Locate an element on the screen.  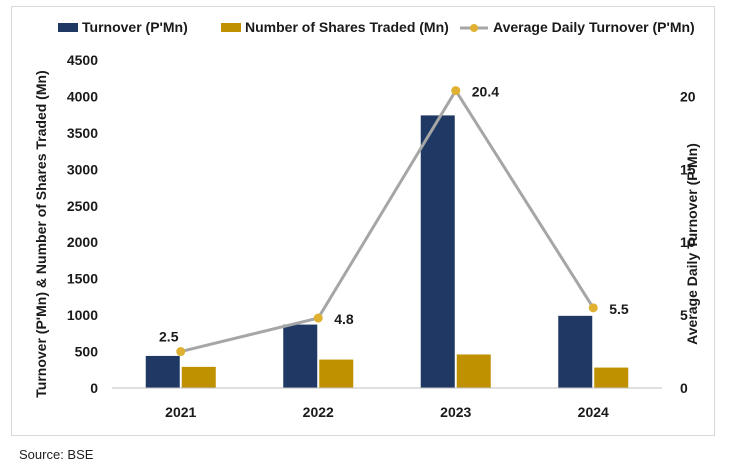
bar-turnover-2021 is located at coordinates (162, 371).